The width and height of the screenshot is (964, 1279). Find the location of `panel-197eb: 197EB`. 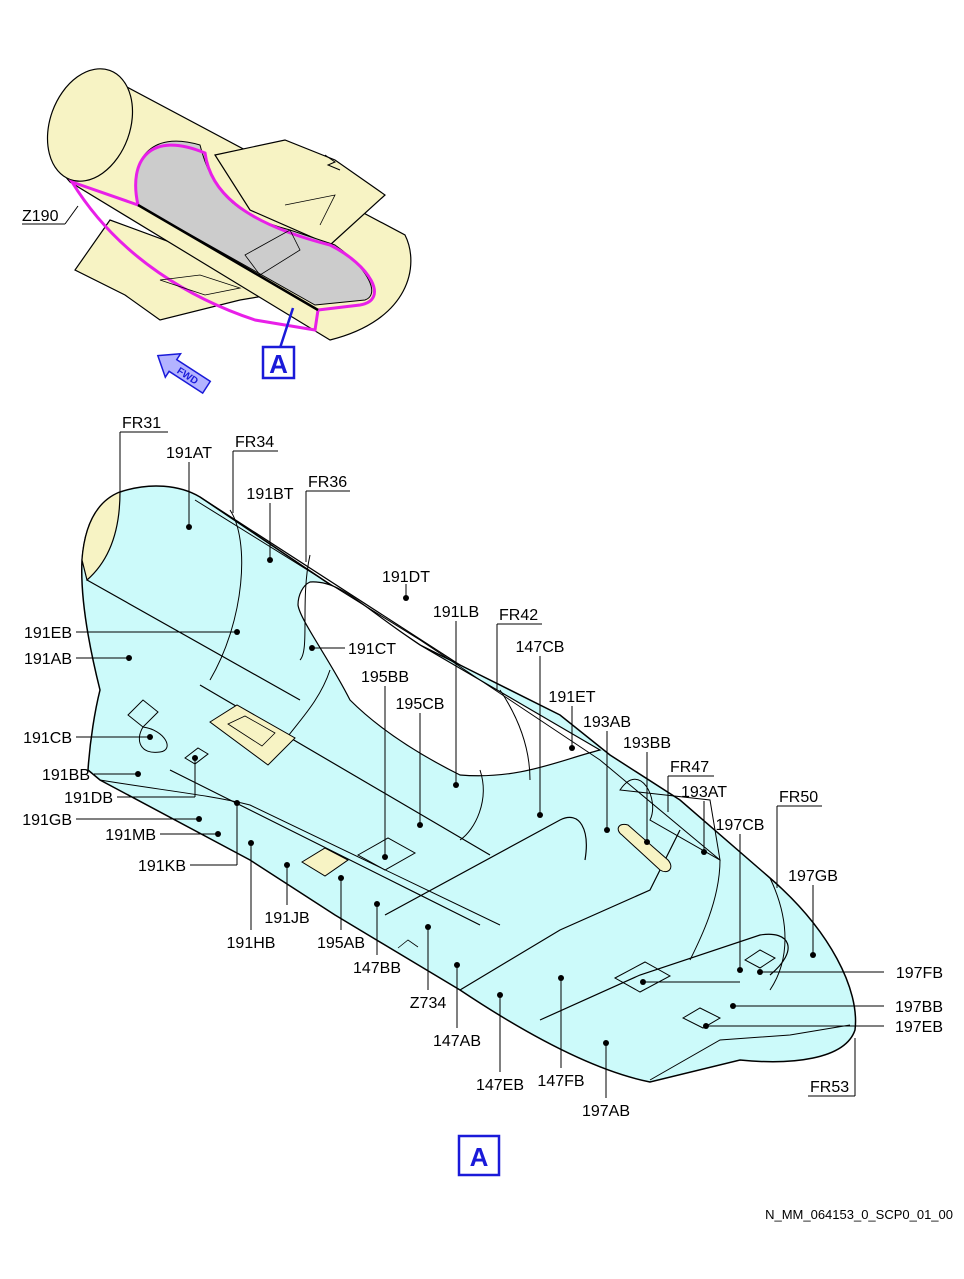

panel-197eb: 197EB is located at coordinates (919, 1027).